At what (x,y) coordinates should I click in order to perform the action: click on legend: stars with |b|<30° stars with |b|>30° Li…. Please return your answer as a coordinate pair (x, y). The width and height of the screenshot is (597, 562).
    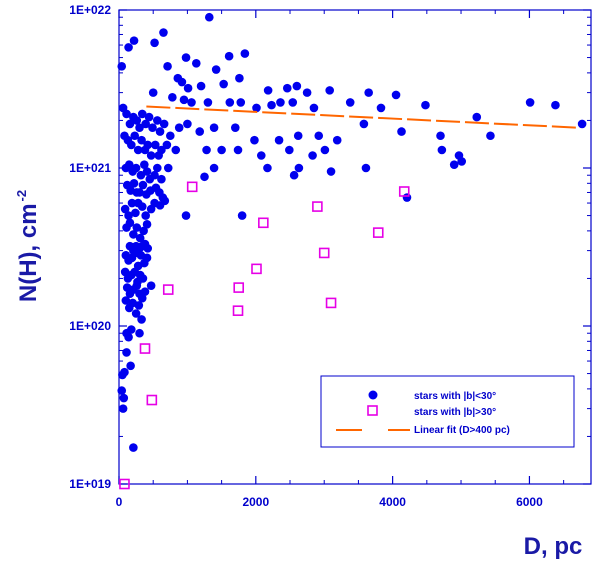
    Looking at the image, I should click on (447, 411).